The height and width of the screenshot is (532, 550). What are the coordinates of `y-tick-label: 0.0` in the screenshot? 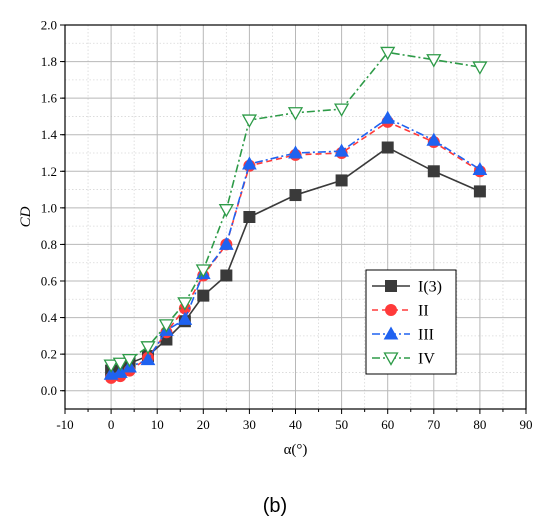 It's located at (49, 390).